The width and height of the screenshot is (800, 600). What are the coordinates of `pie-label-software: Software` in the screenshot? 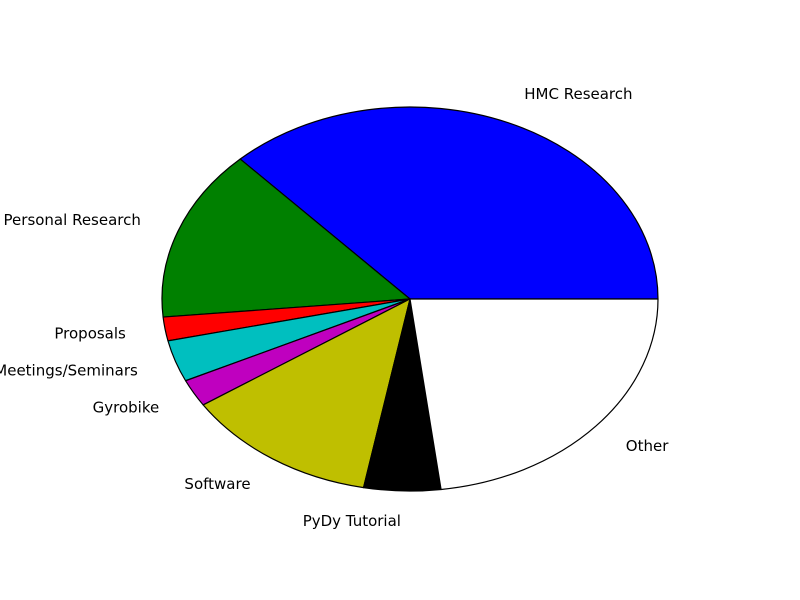 It's located at (217, 484).